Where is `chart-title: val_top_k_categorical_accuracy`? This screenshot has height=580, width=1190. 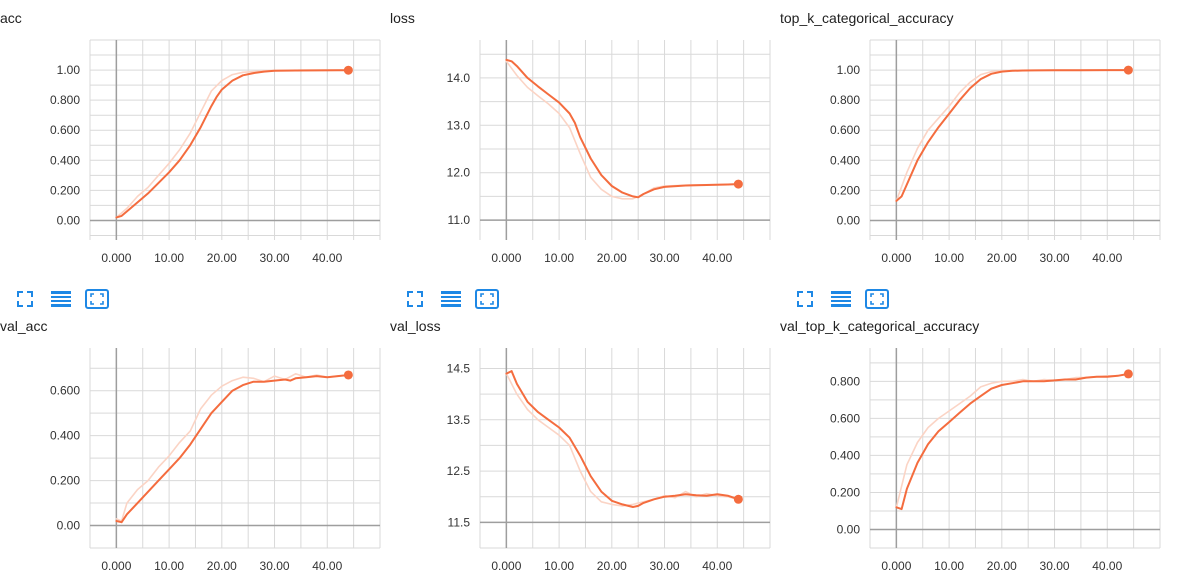 chart-title: val_top_k_categorical_accuracy is located at coordinates (880, 326).